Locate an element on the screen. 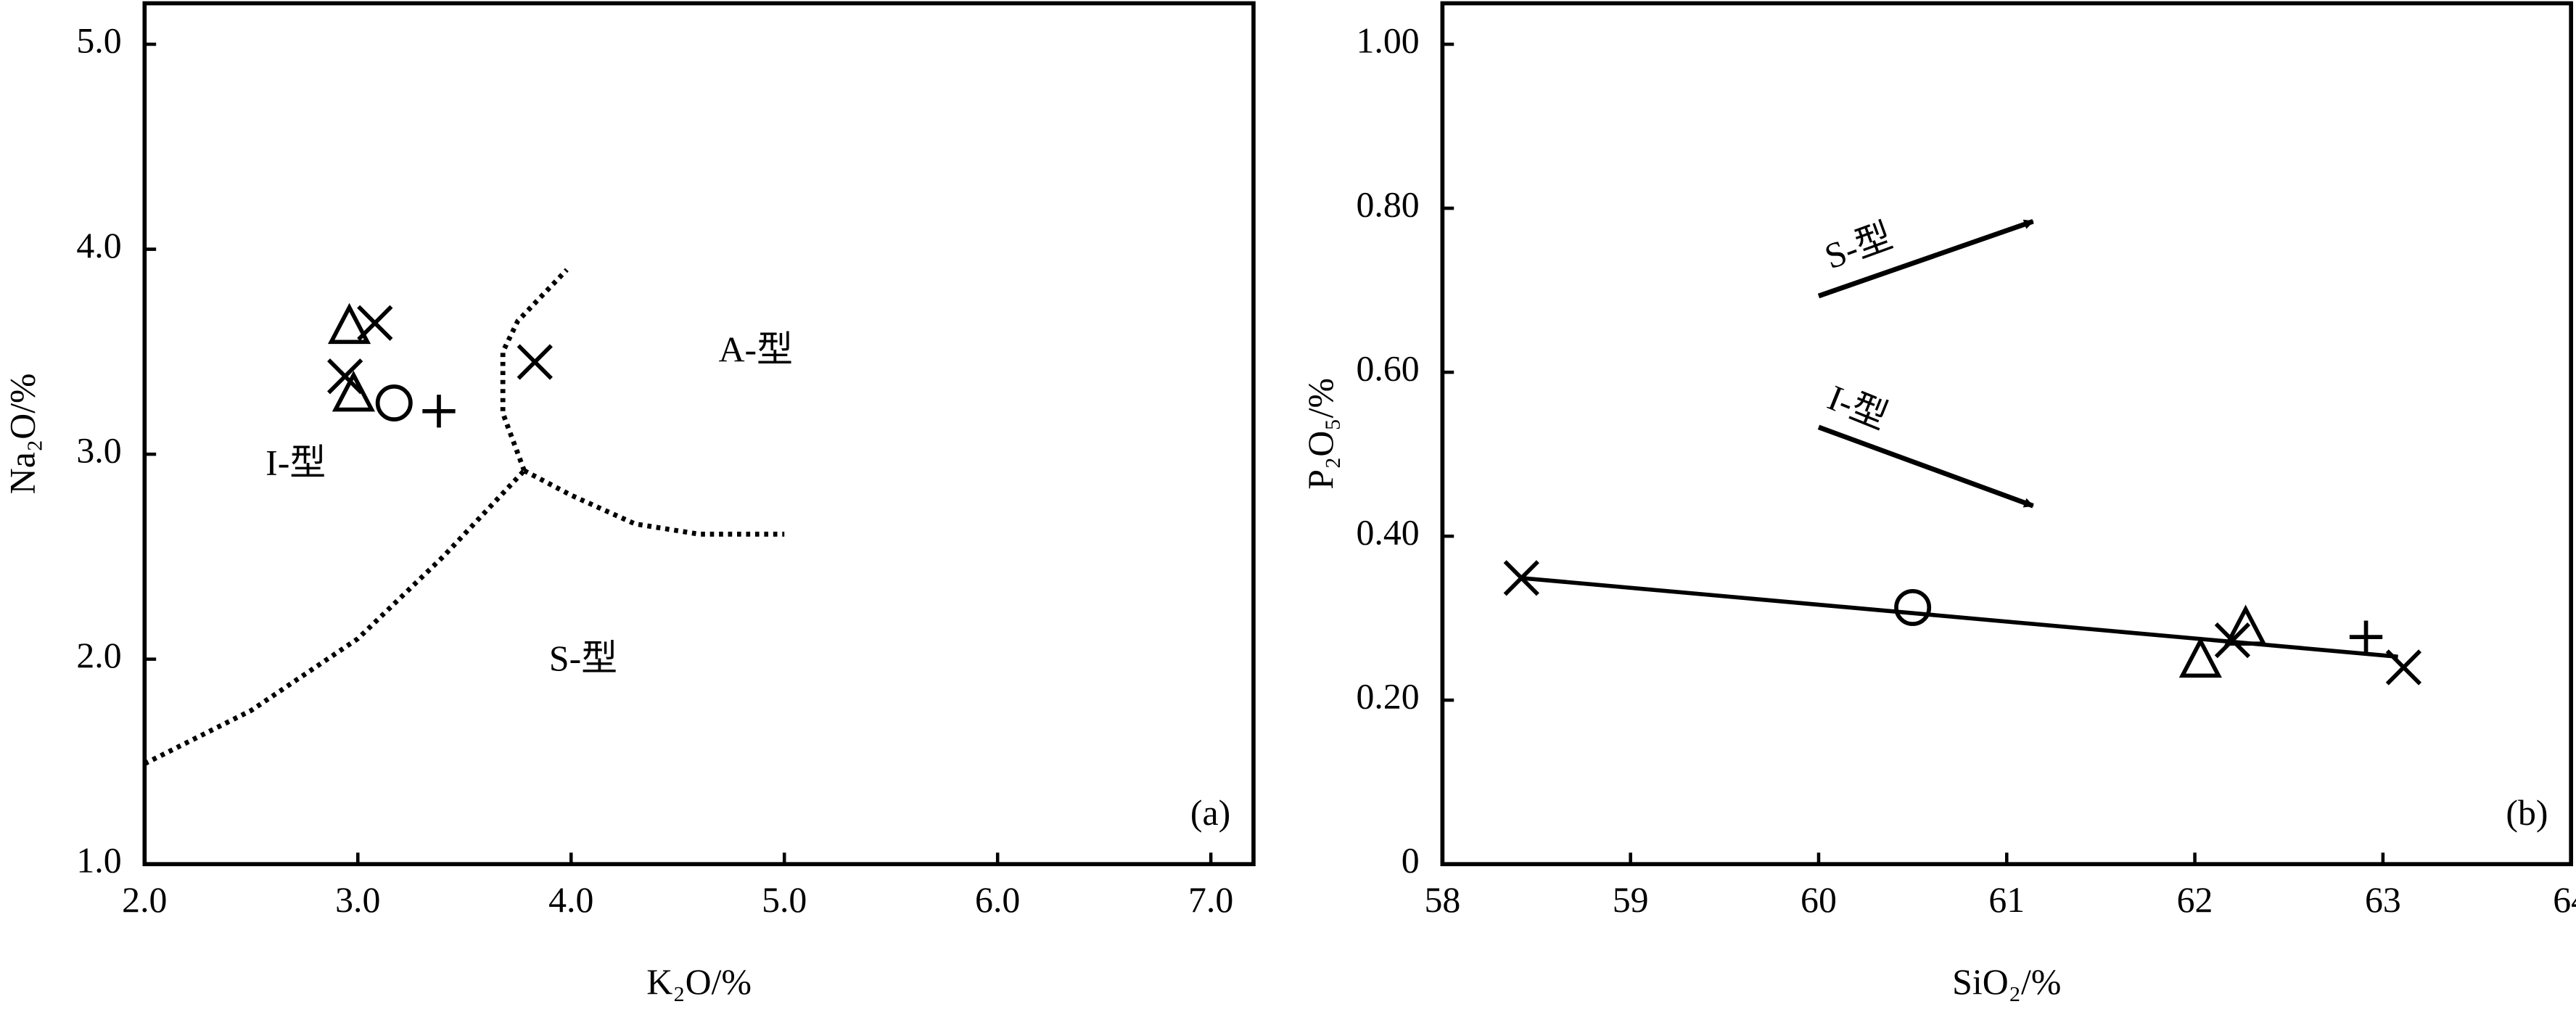  y-axis-label: Na₂O/% is located at coordinates (23, 433).